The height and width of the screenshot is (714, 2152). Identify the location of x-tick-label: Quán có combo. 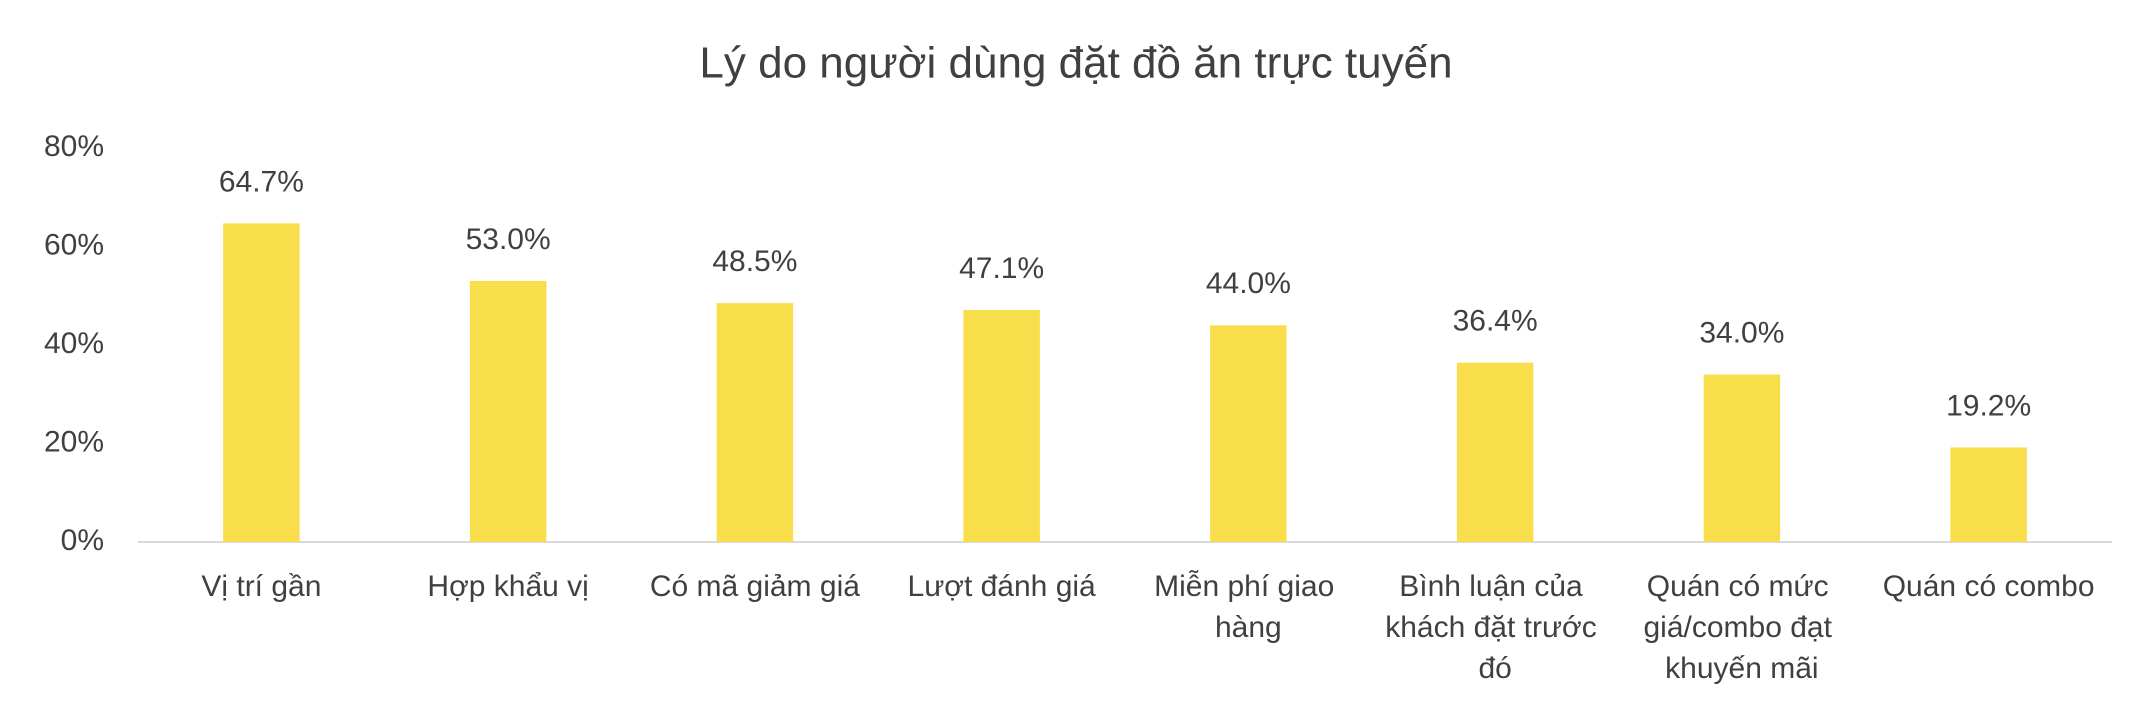
(1989, 586).